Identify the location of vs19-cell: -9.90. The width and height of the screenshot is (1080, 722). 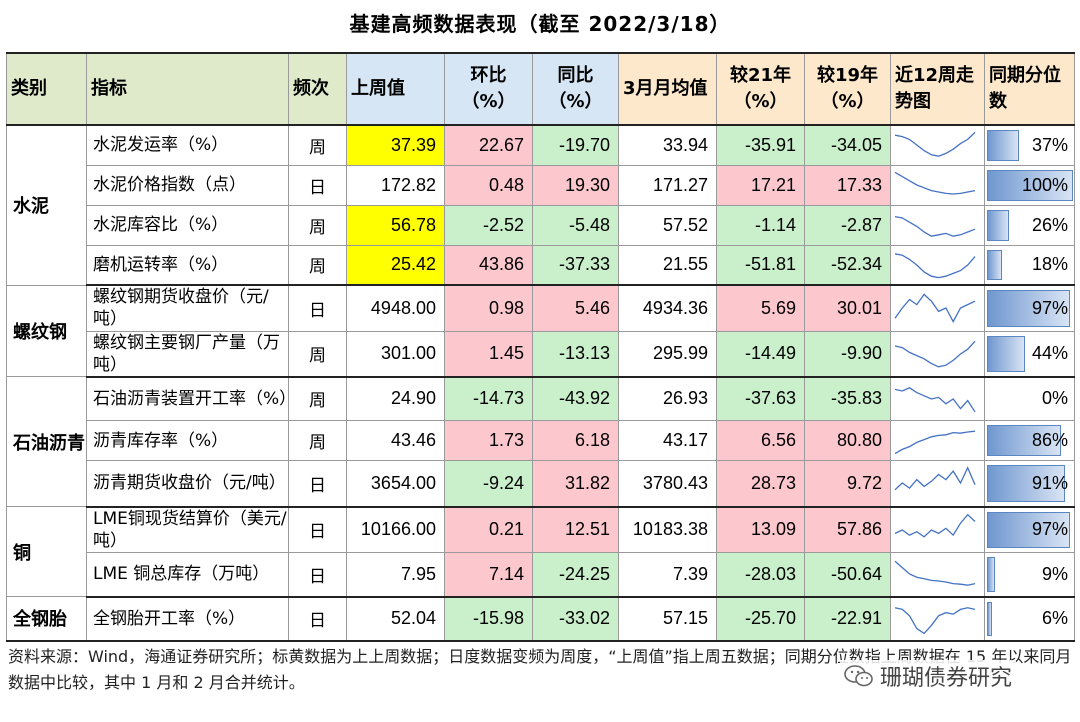
(847, 354).